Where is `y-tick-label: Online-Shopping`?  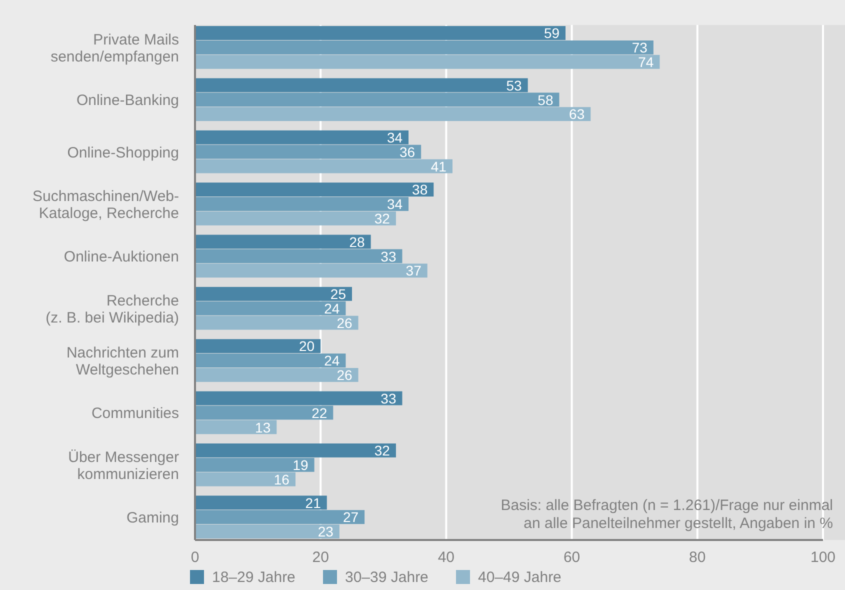
y-tick-label: Online-Shopping is located at coordinates (123, 153).